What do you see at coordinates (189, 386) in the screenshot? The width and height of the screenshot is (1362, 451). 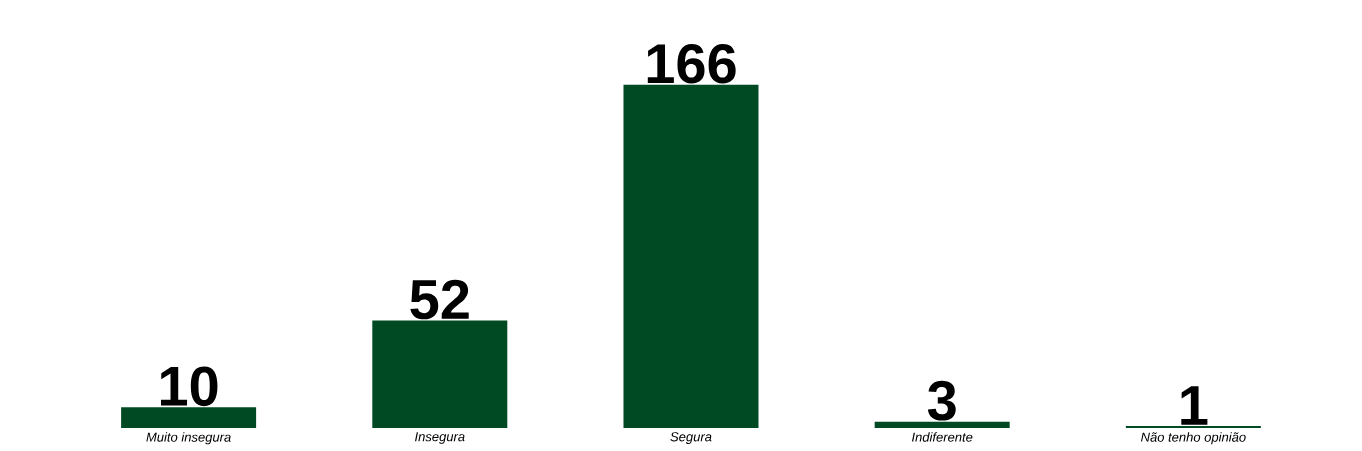 I see `data-label: 10` at bounding box center [189, 386].